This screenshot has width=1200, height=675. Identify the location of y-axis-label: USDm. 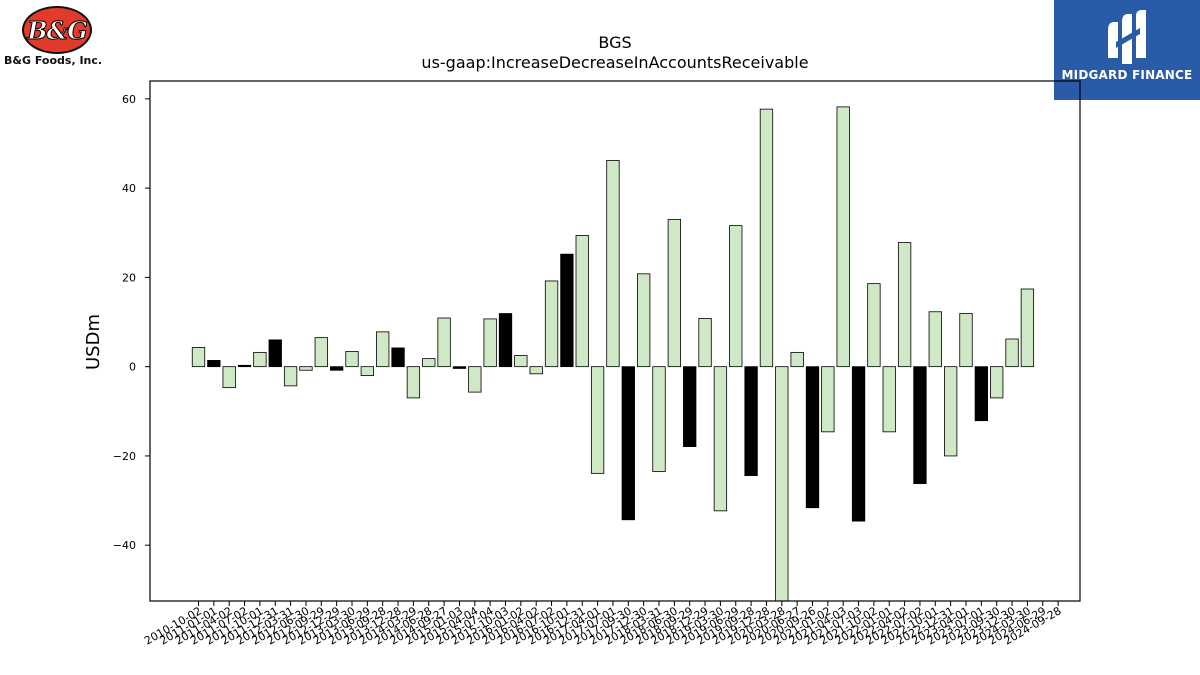
(93, 342).